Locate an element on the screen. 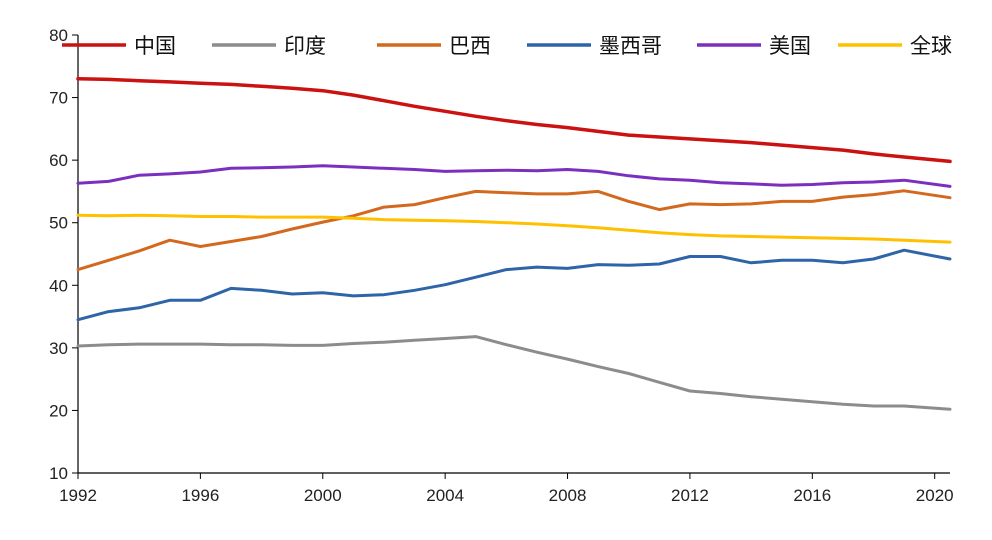 Image resolution: width=992 pixels, height=540 pixels. y-tick-label: 40 is located at coordinates (58, 285).